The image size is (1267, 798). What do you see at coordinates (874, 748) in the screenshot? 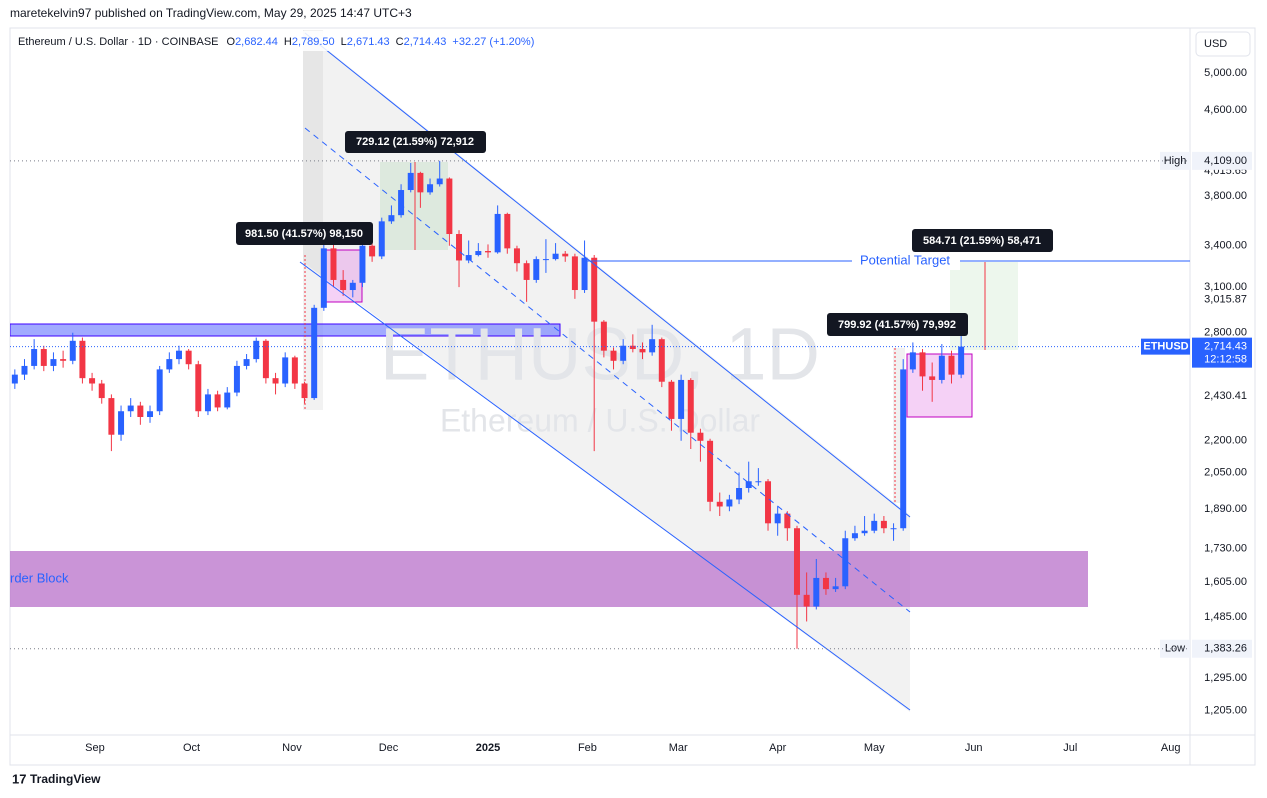
I see `x-tick-label: May` at bounding box center [874, 748].